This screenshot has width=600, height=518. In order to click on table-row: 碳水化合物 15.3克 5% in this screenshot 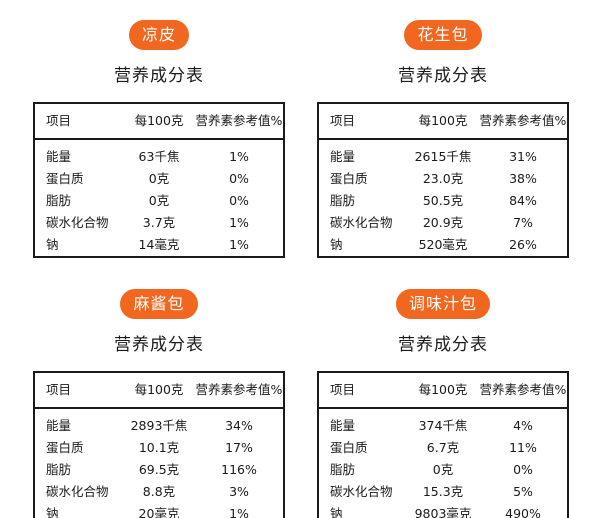, I will do `click(443, 492)`.